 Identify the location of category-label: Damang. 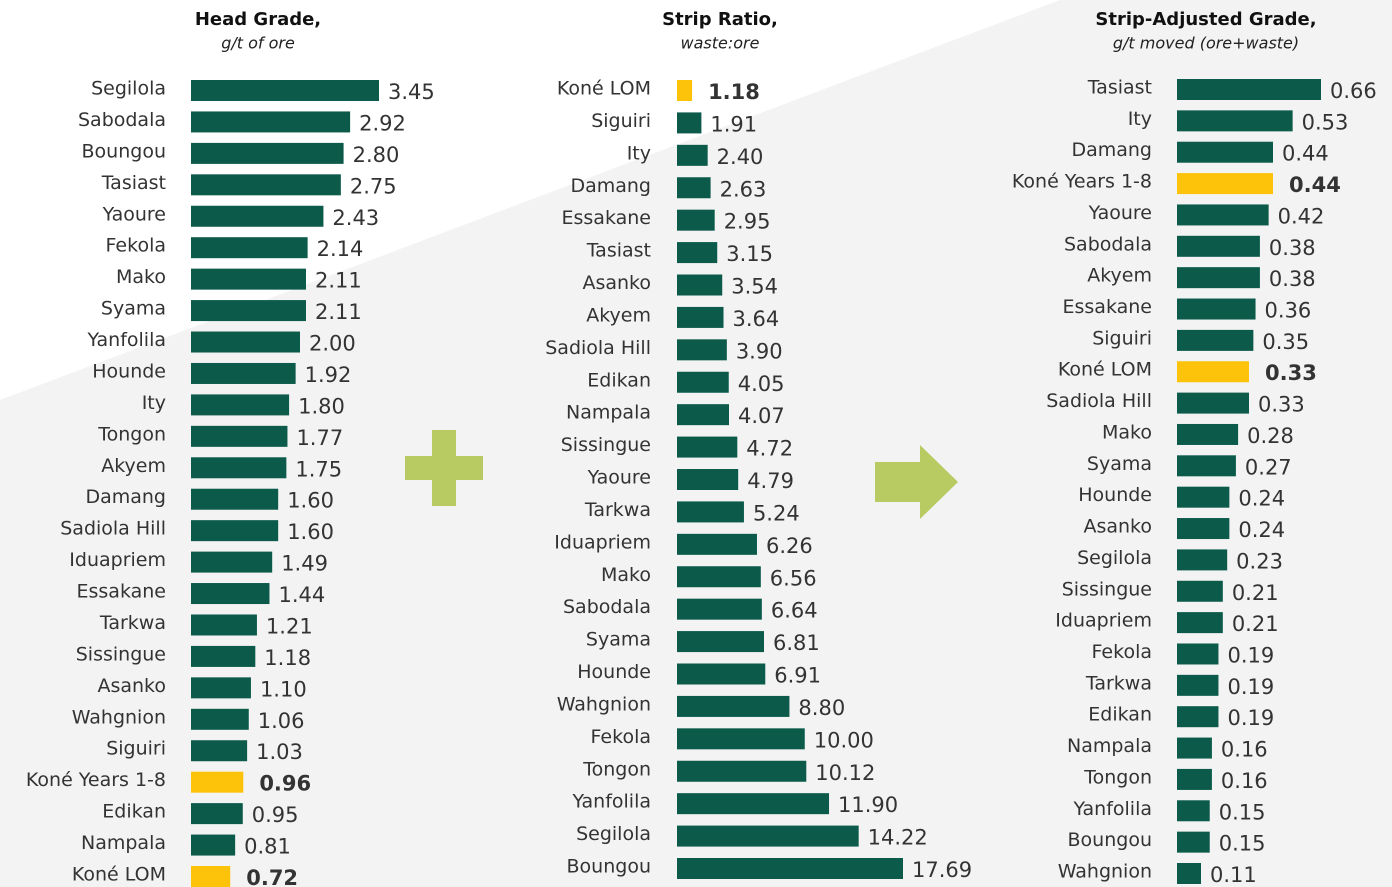
(610, 186).